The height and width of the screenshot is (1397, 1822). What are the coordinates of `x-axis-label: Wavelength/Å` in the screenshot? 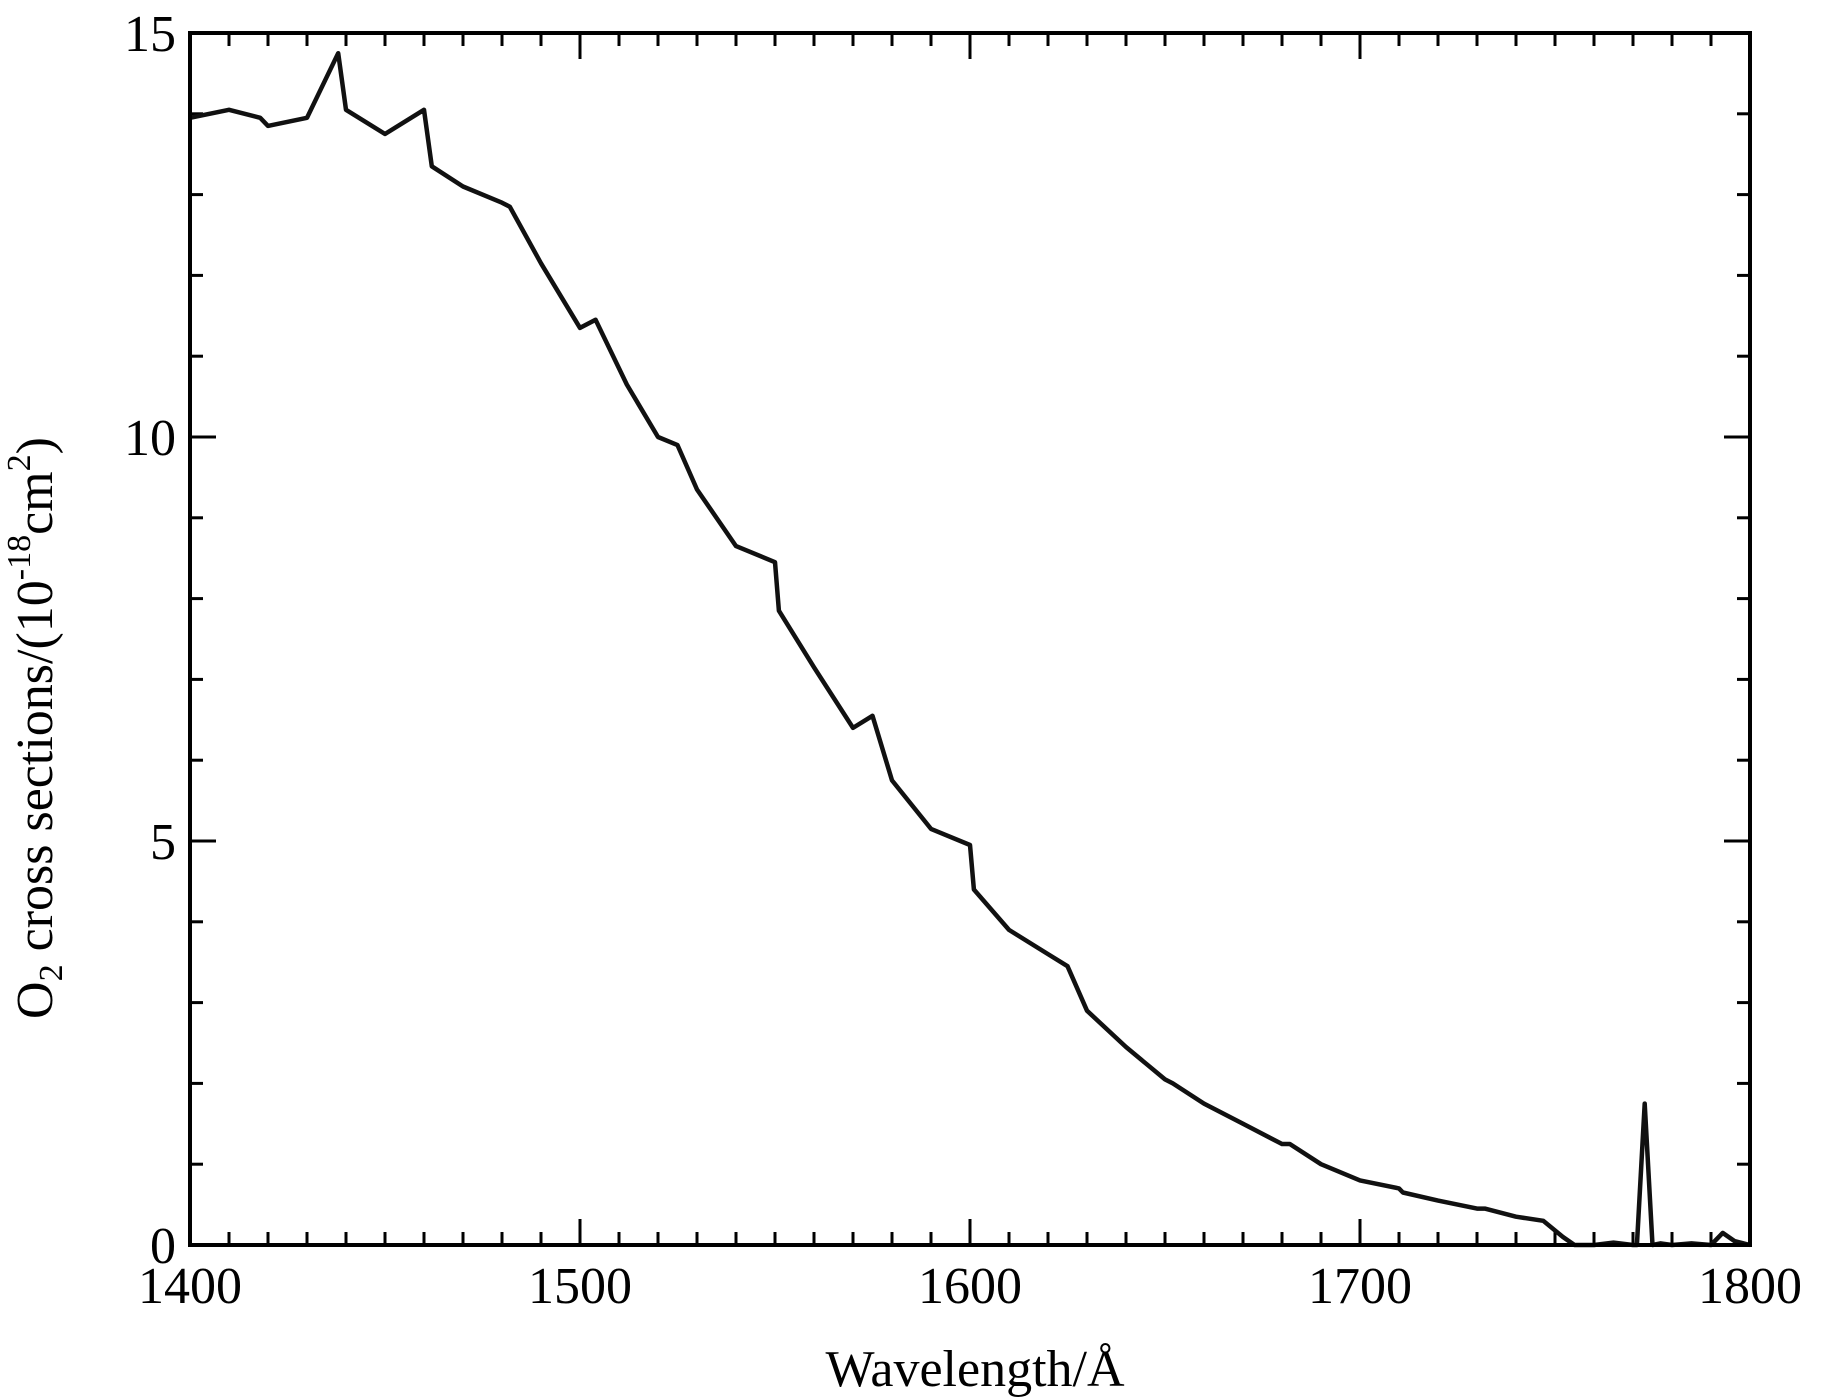 It's located at (974, 1369).